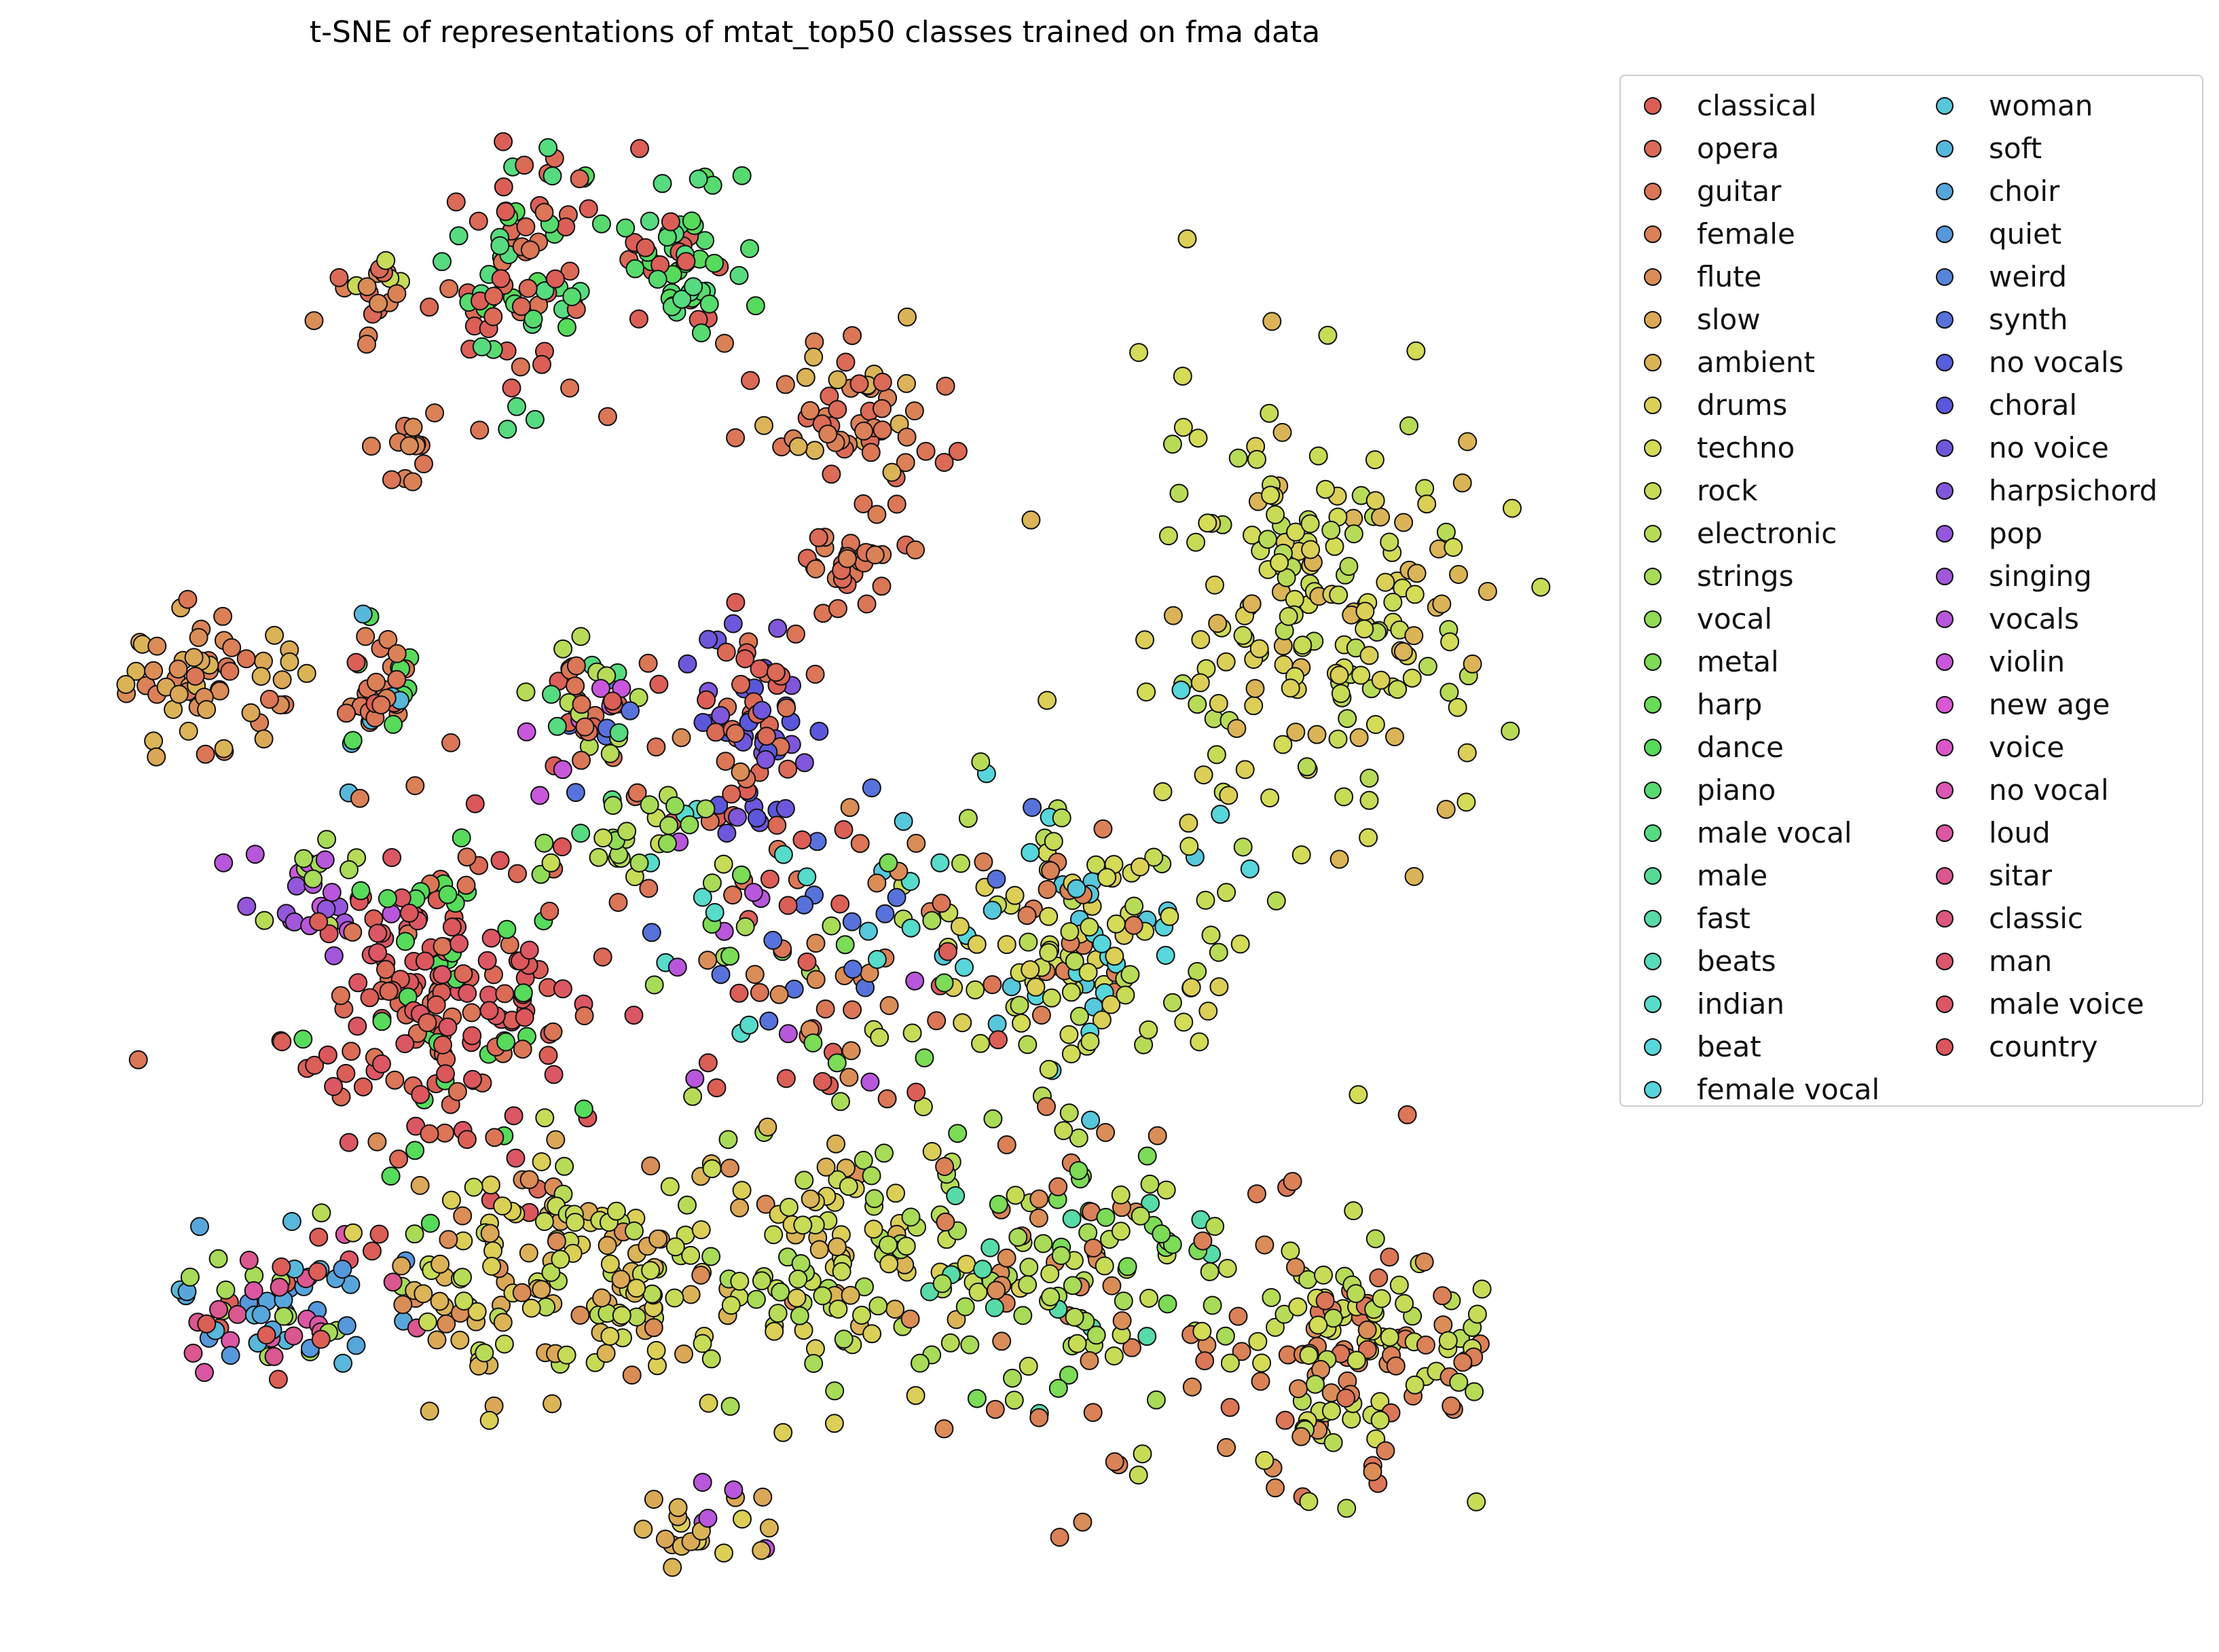 This screenshot has height=1652, width=2219. What do you see at coordinates (1750, 405) in the screenshot?
I see `legend-item: drums` at bounding box center [1750, 405].